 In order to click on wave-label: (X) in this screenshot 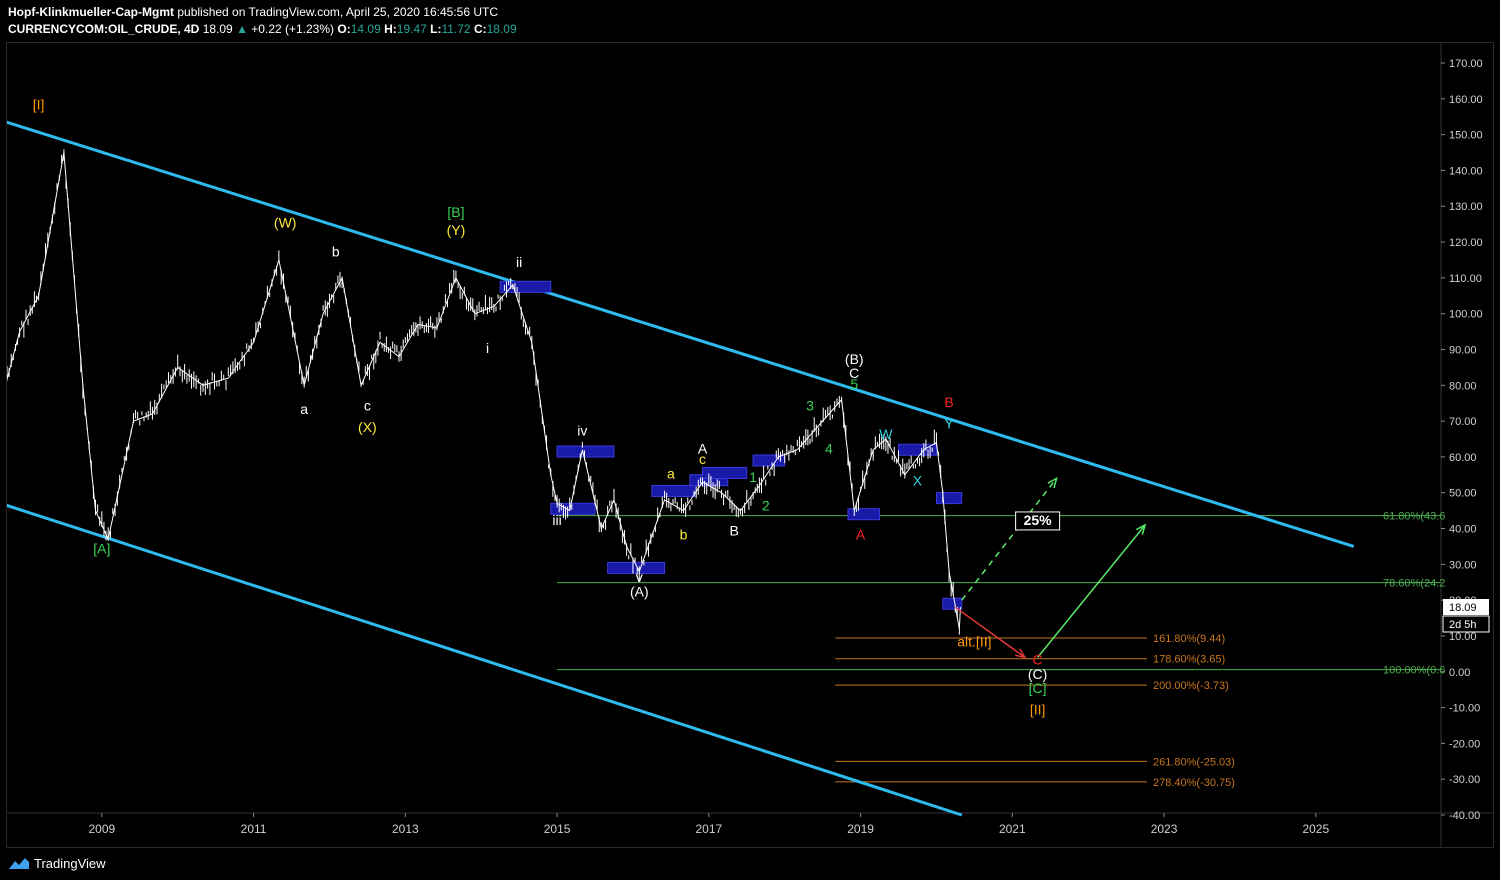, I will do `click(367, 427)`.